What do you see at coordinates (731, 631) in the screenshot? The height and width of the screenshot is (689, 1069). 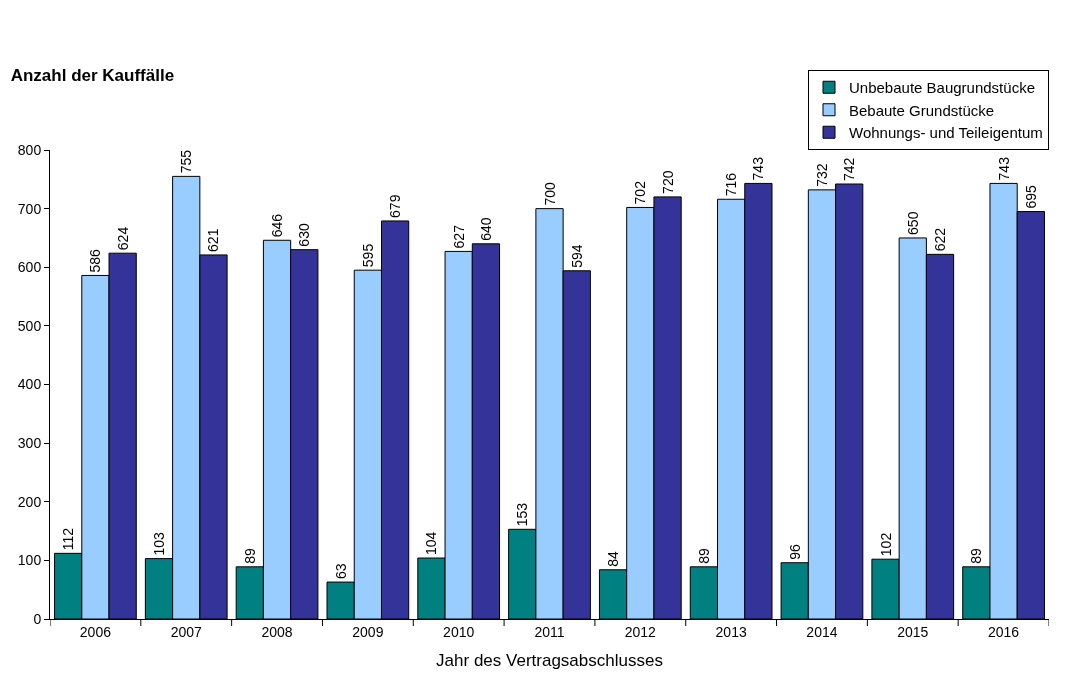 I see `x-tick-label: 2013` at bounding box center [731, 631].